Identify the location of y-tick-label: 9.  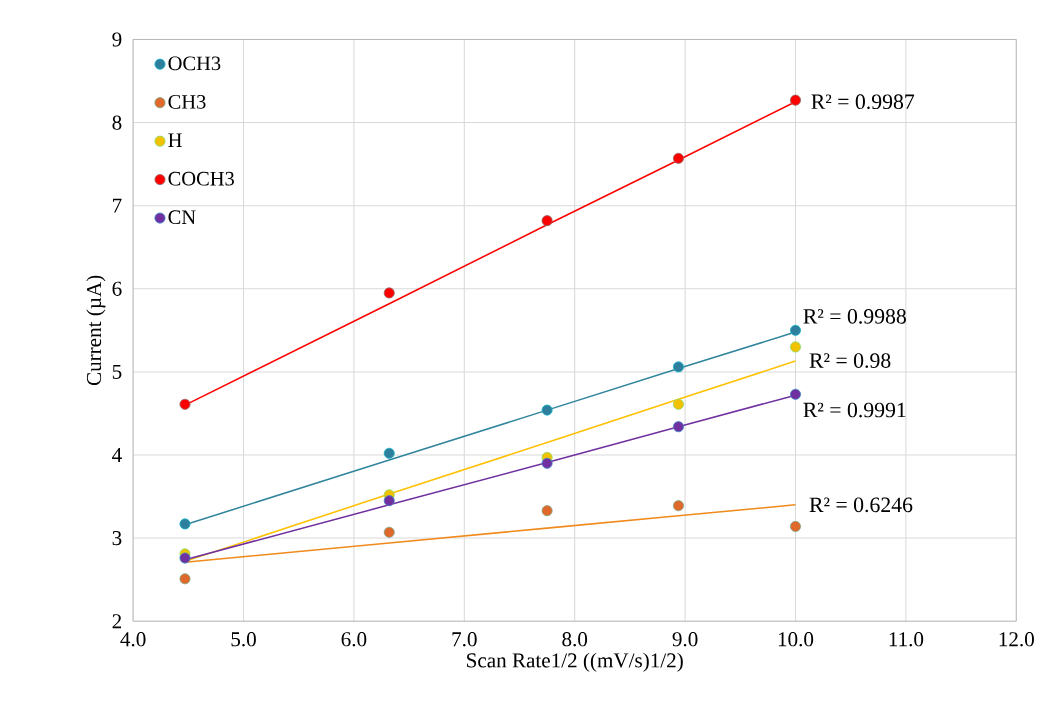
(117, 39).